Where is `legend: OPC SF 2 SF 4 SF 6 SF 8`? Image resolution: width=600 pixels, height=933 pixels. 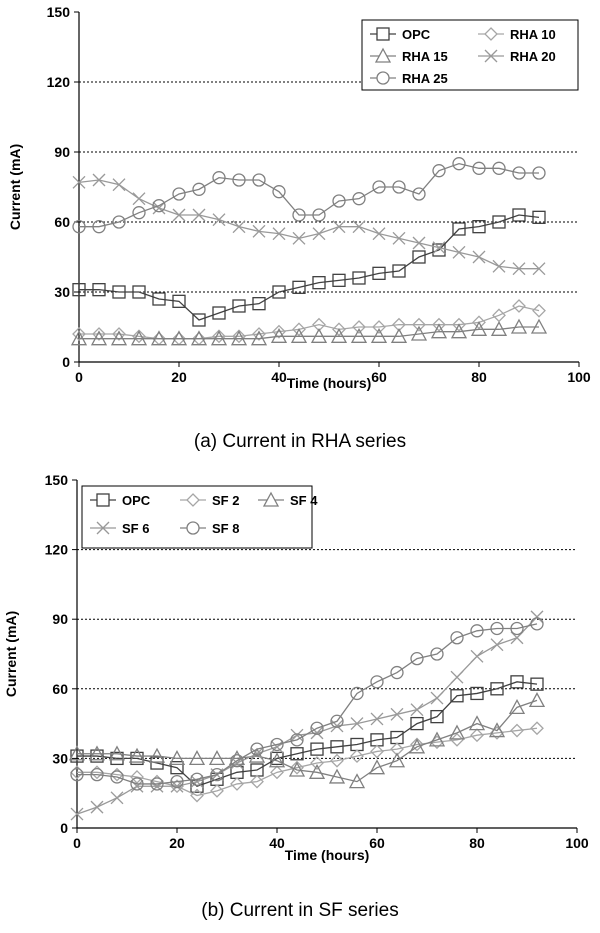
legend: OPC SF 2 SF 4 SF 6 SF 8 is located at coordinates (199, 517).